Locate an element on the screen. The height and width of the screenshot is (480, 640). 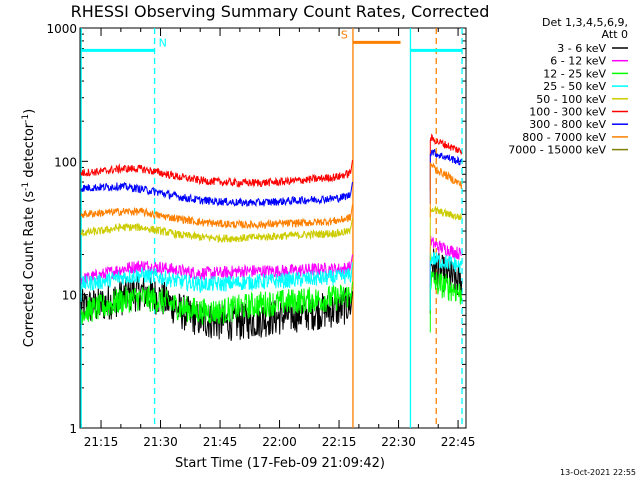
legend-label: 300 - 800 keV is located at coordinates (567, 124).